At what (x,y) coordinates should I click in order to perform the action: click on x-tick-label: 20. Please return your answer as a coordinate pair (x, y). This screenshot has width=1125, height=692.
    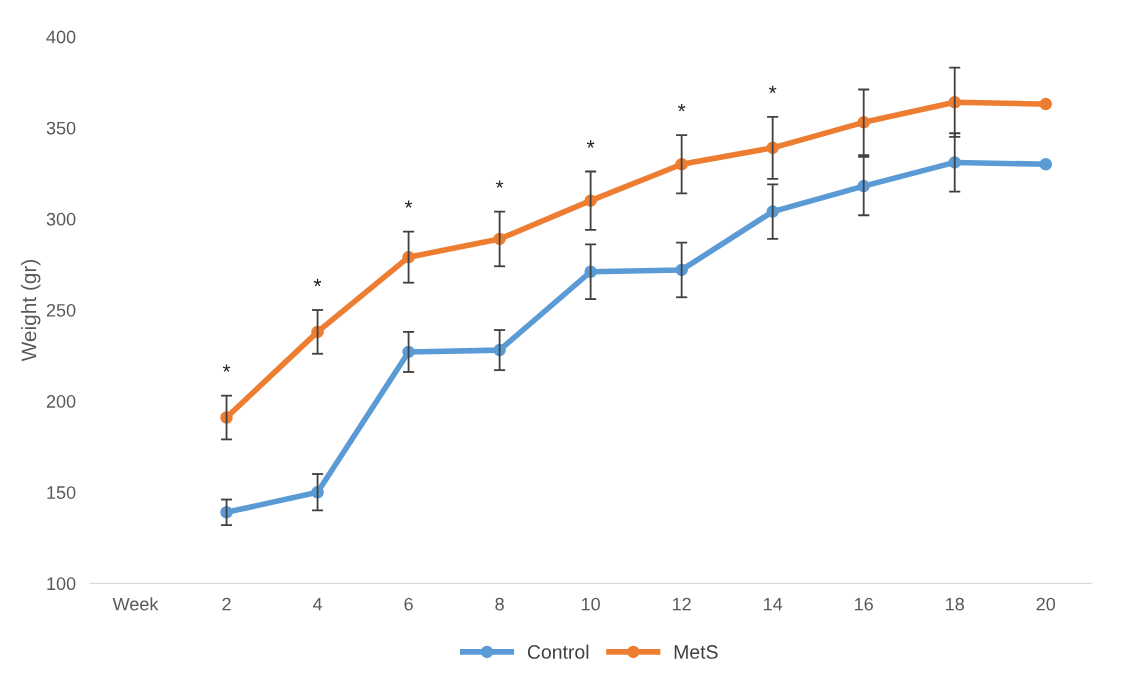
    Looking at the image, I should click on (1046, 604).